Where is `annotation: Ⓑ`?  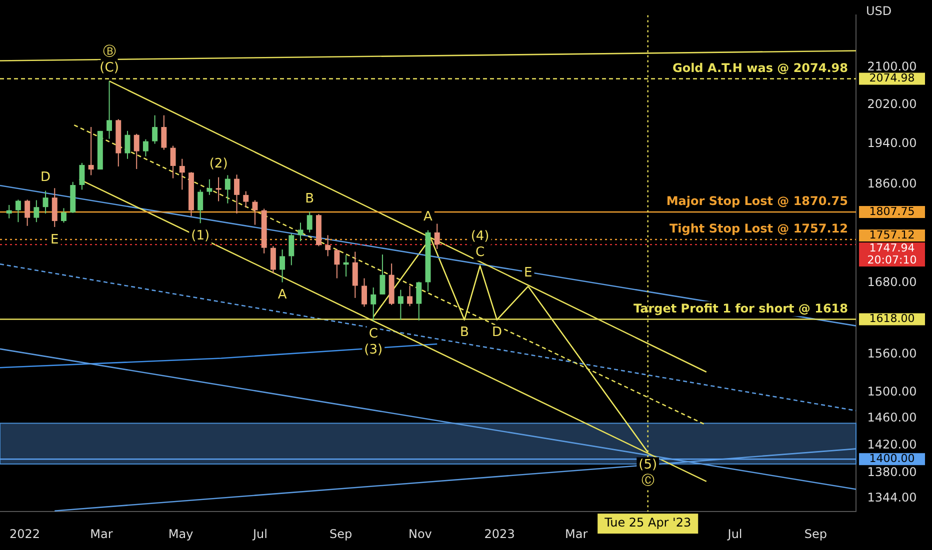 annotation: Ⓑ is located at coordinates (109, 52).